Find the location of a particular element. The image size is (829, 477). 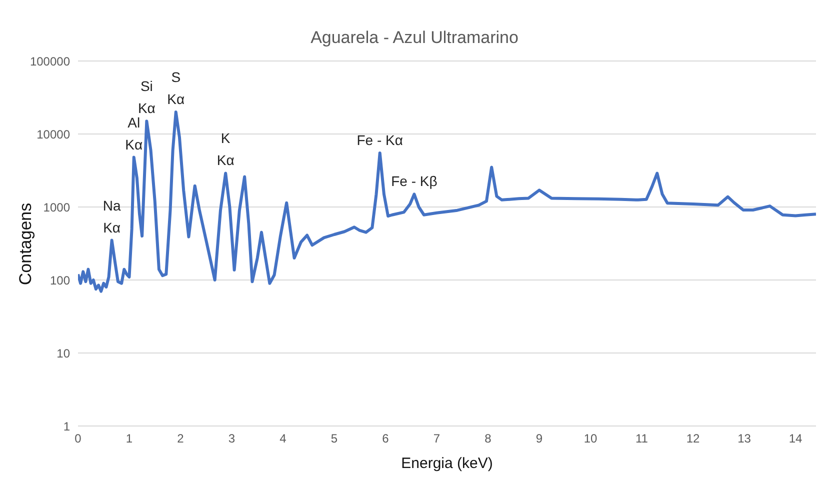

y-tick-label: 100000 is located at coordinates (50, 61).